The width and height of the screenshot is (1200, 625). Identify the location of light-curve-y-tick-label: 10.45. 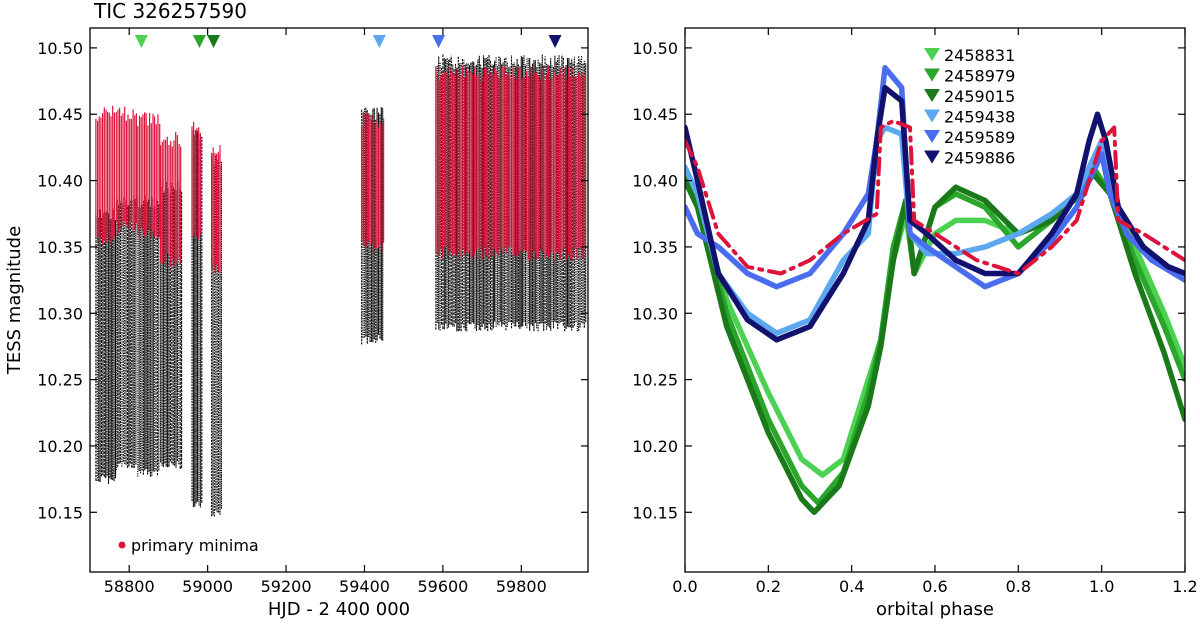
(60, 114).